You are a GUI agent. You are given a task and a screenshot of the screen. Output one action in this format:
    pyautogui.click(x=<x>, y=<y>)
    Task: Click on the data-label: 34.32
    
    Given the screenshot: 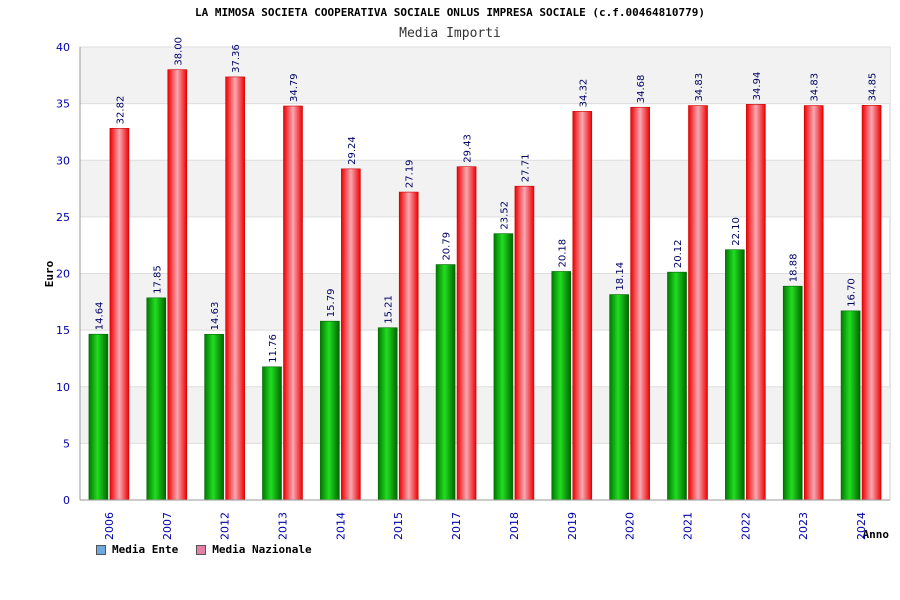 What is the action you would take?
    pyautogui.click(x=583, y=93)
    